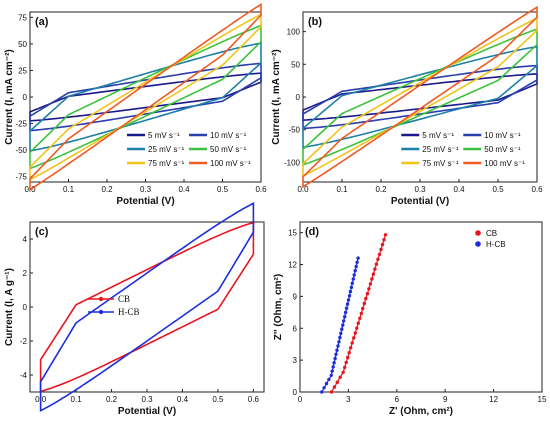  What do you see at coordinates (315, 22) in the screenshot?
I see `panel-label: (b)` at bounding box center [315, 22].